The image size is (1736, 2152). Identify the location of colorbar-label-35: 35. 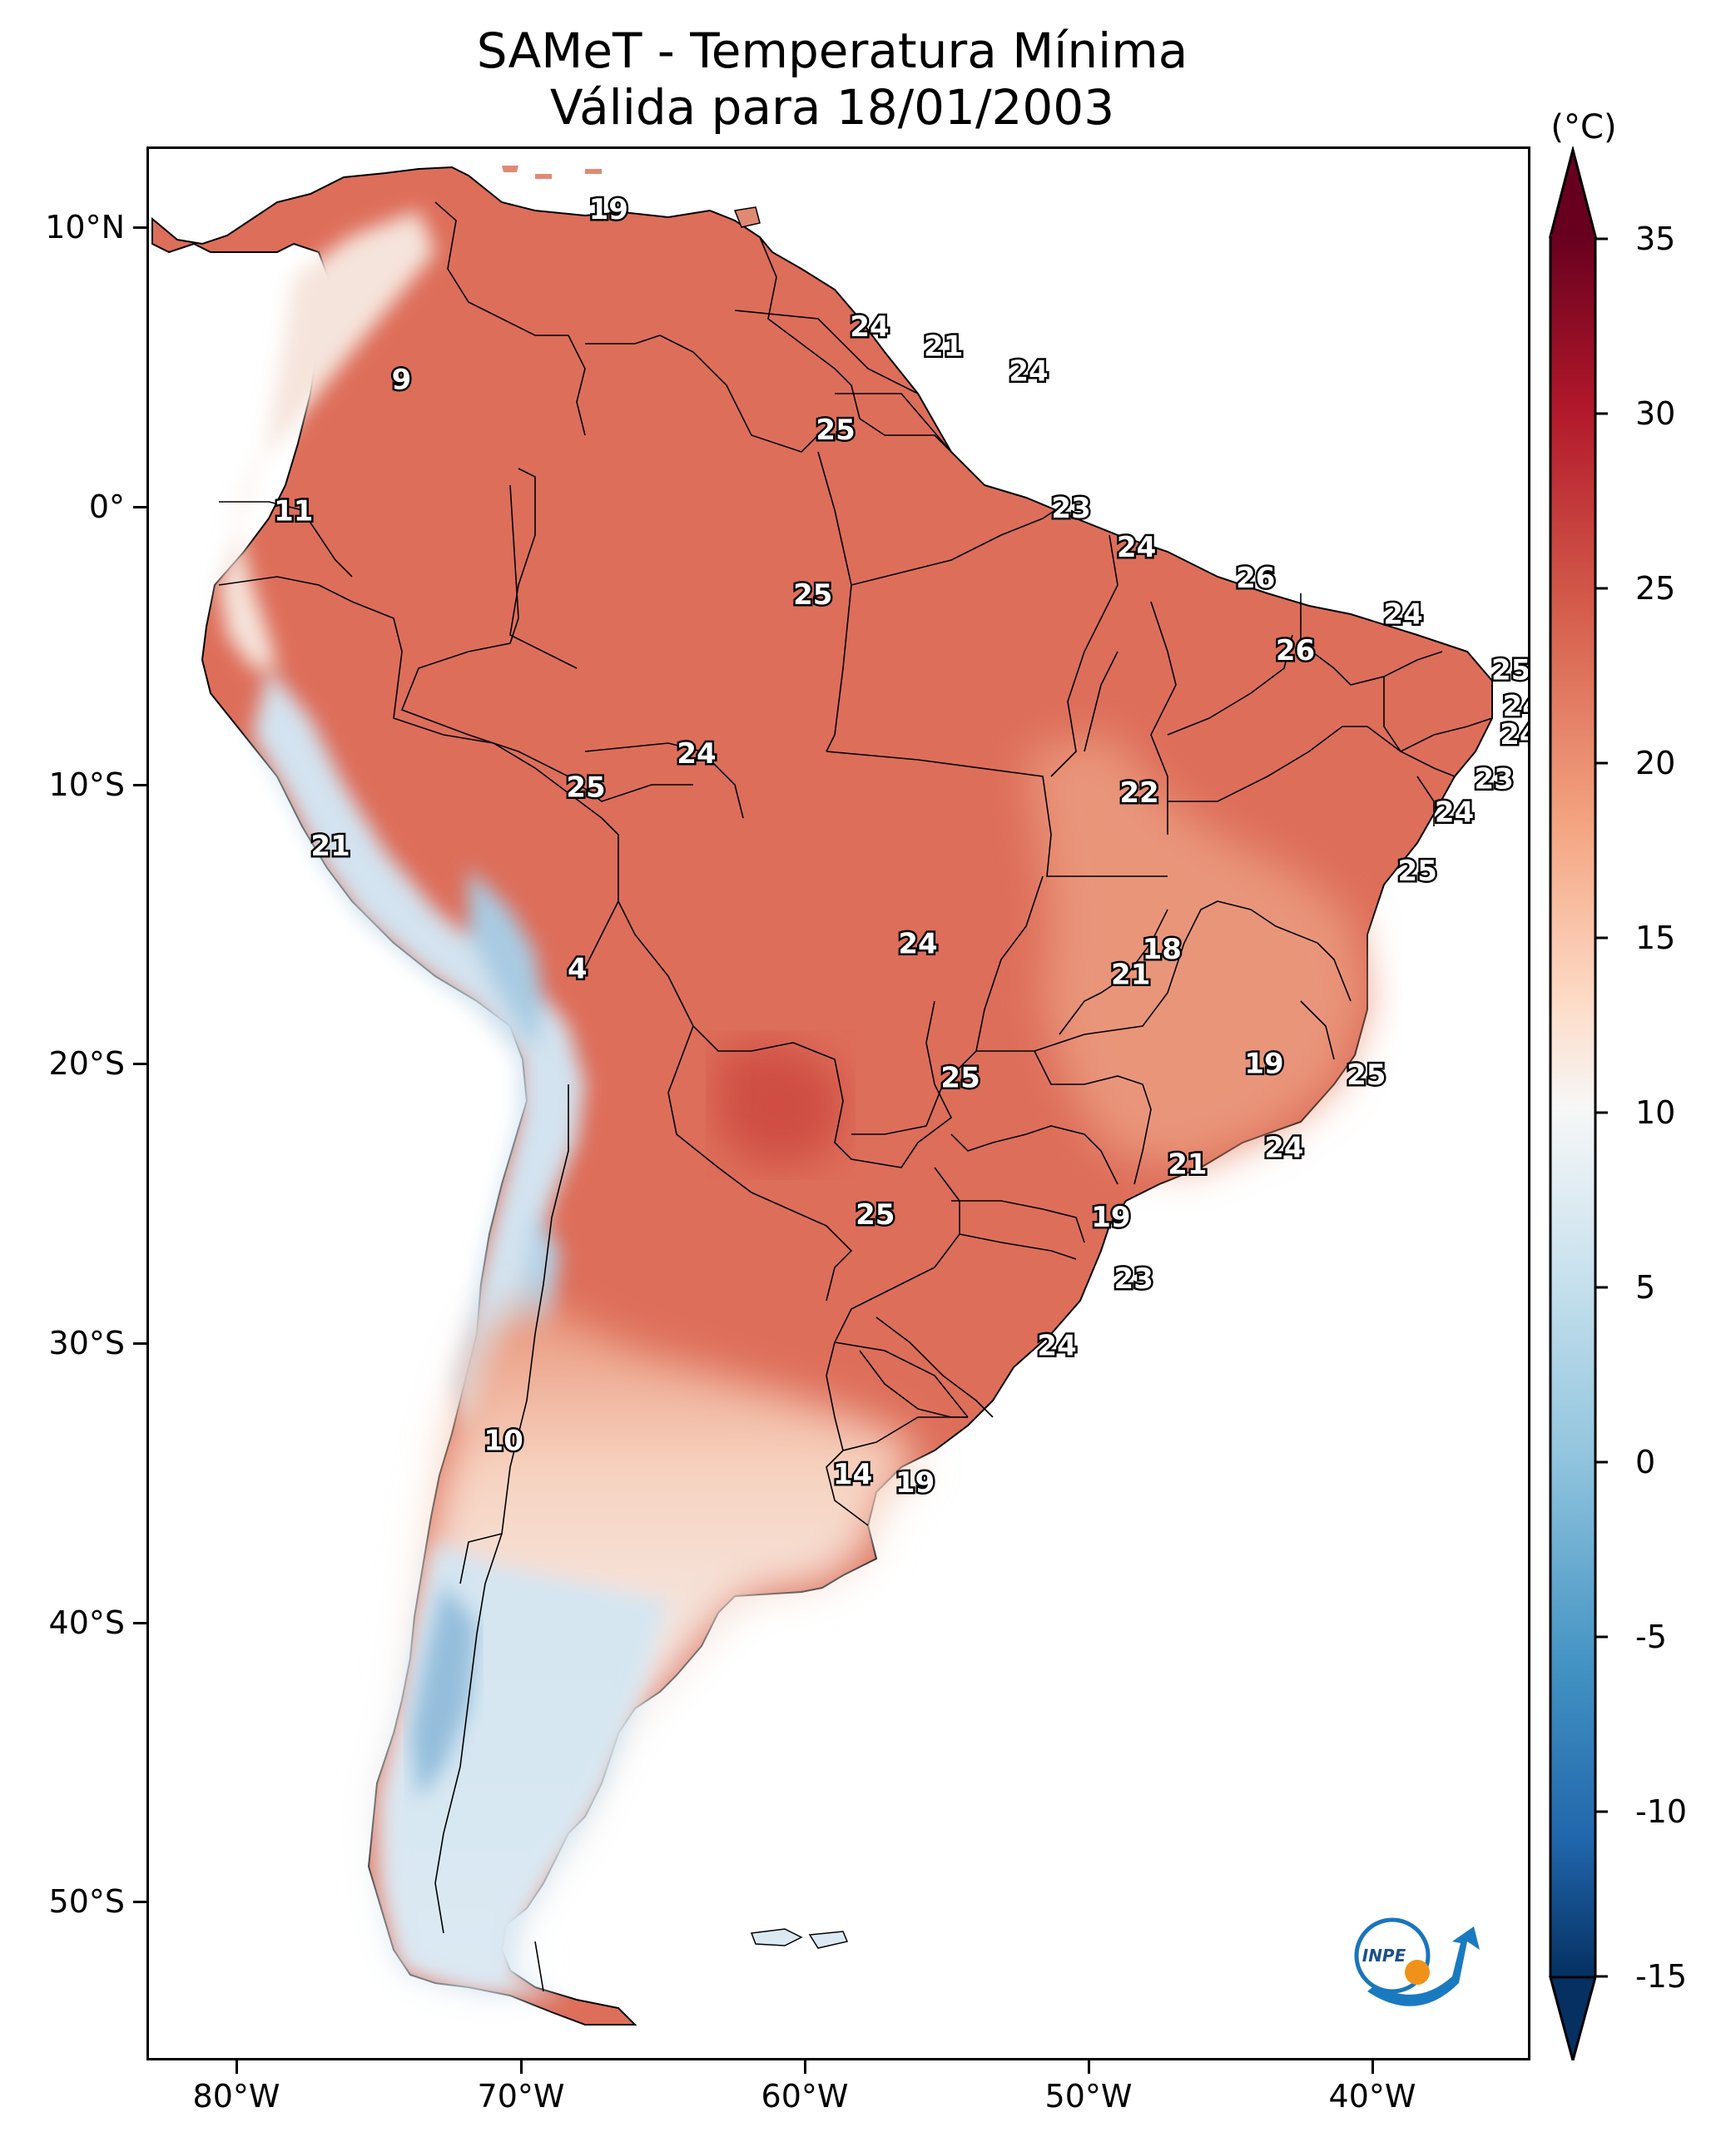
(1656, 239).